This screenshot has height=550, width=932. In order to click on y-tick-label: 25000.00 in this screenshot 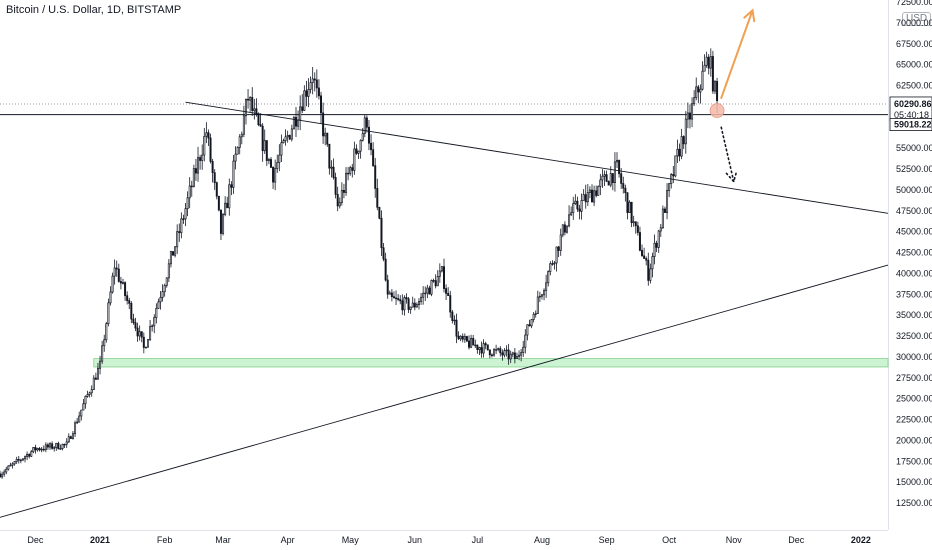, I will do `click(914, 399)`.